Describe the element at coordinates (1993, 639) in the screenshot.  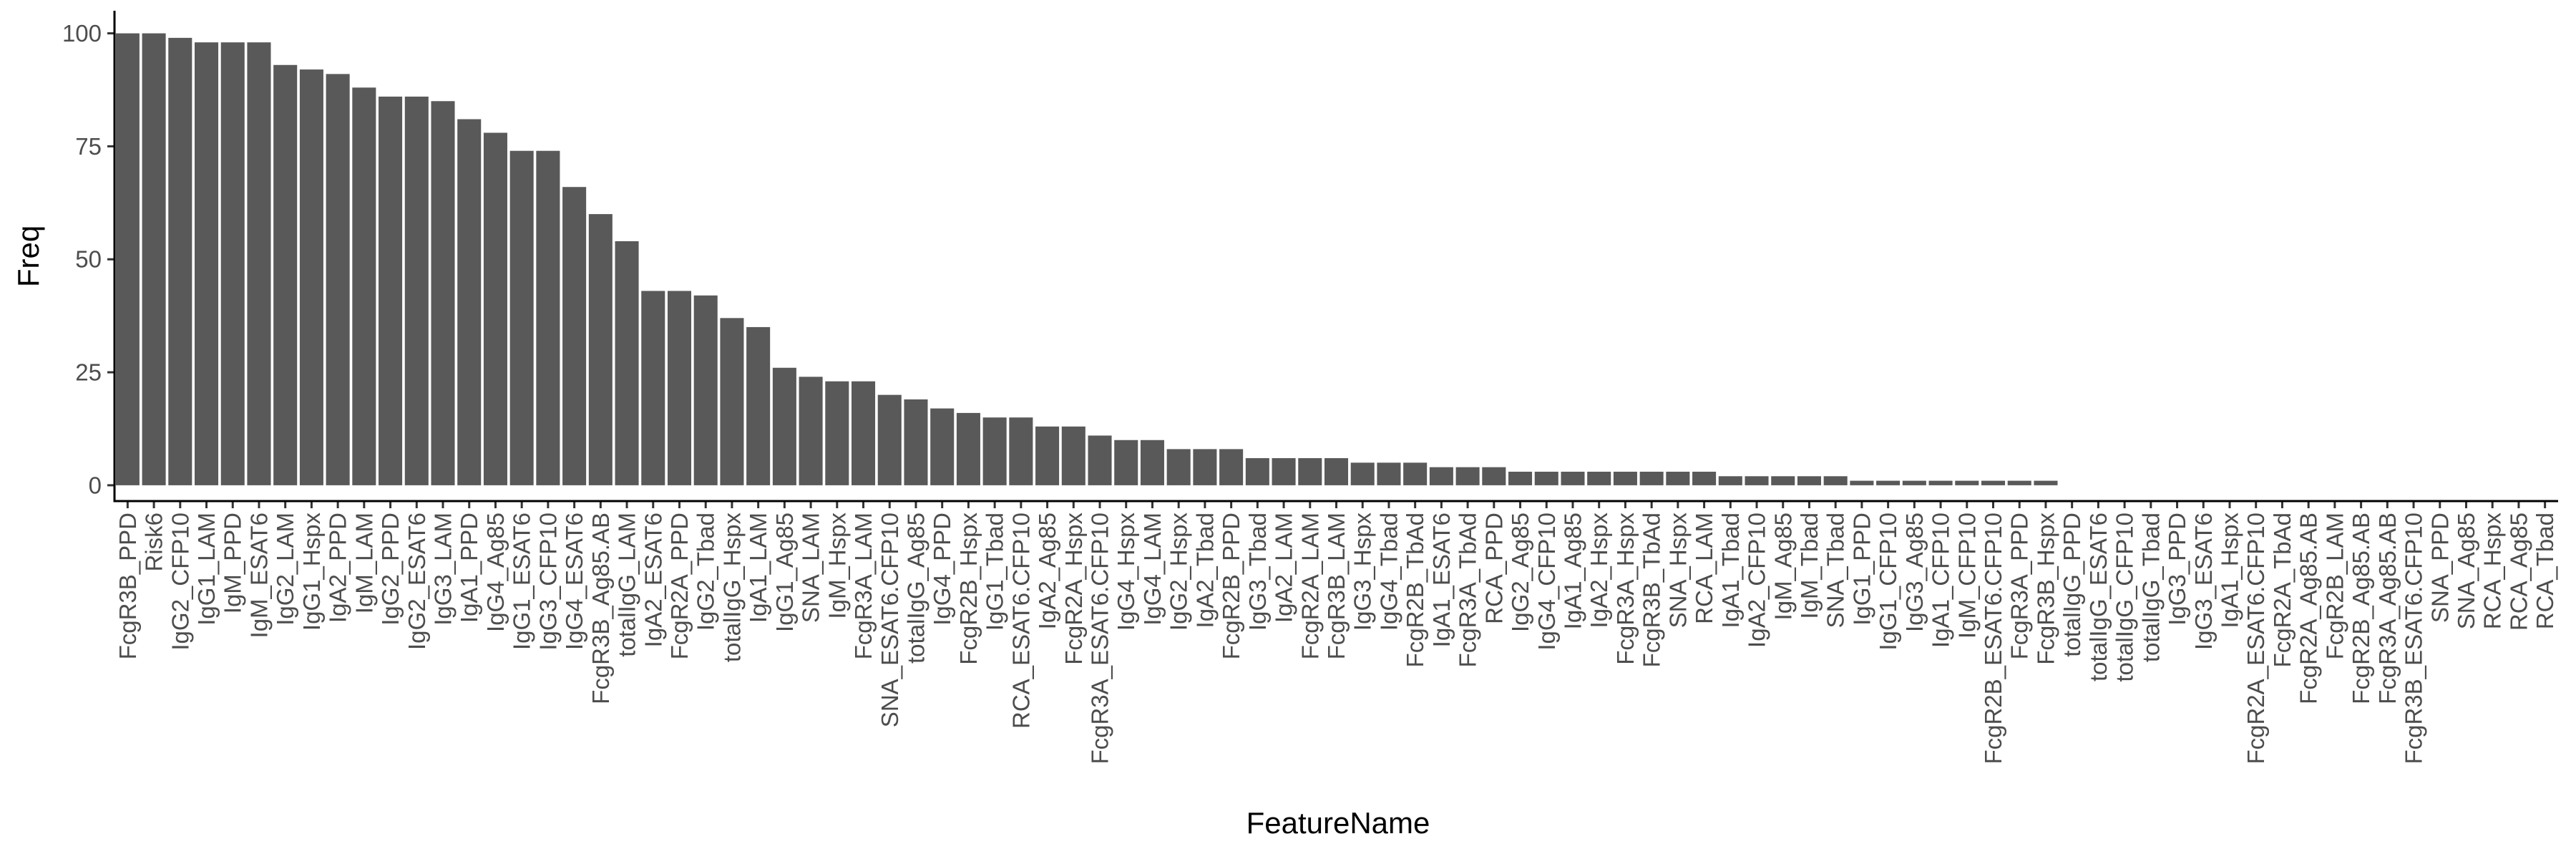
I see `x-tick-label: FcgR2B_ESAT6.CFP10` at that location.